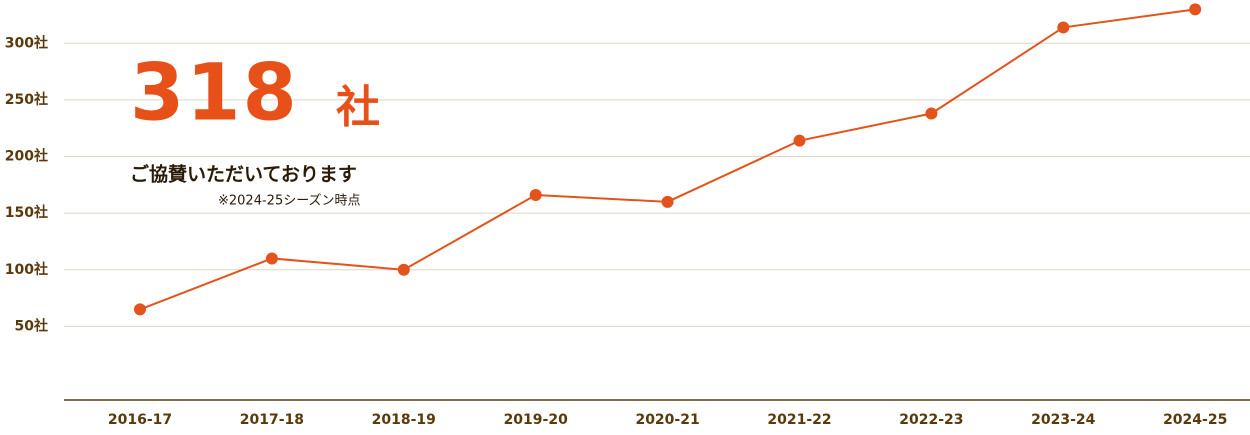 This screenshot has width=1250, height=435. Describe the element at coordinates (26, 156) in the screenshot. I see `y-tick-label: 200社` at that location.